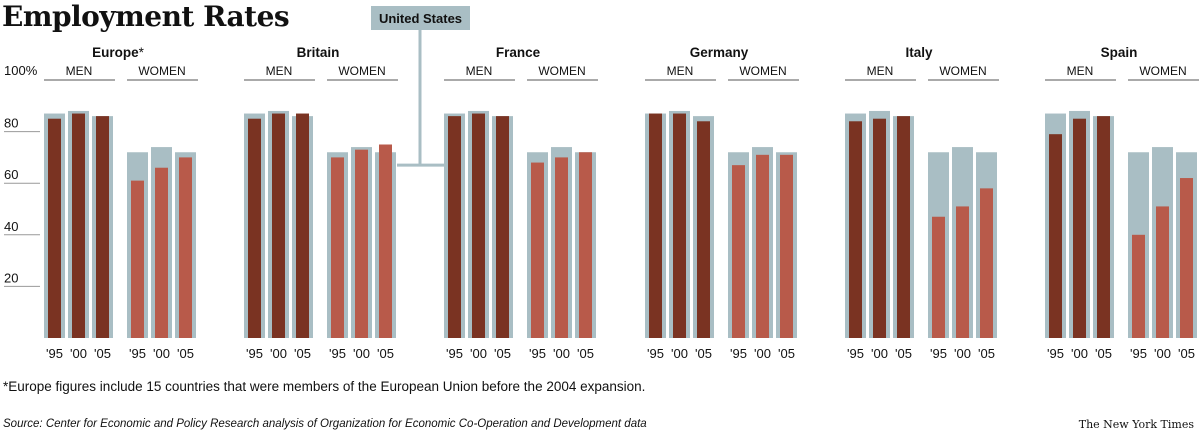  What do you see at coordinates (719, 52) in the screenshot?
I see `group-title: Germany` at bounding box center [719, 52].